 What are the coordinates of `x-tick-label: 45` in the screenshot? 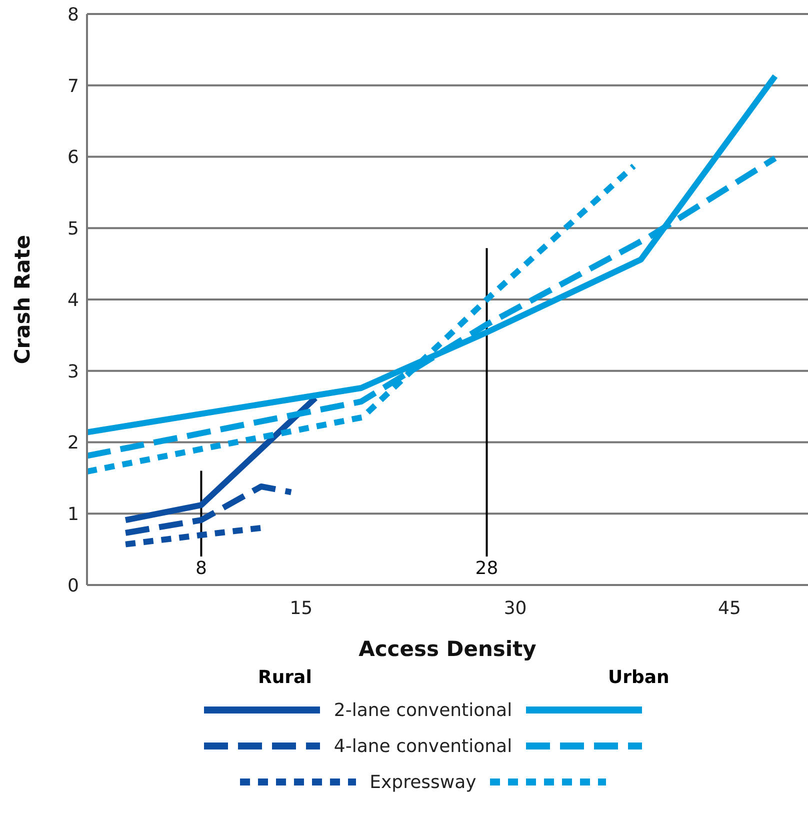 It's located at (729, 608).